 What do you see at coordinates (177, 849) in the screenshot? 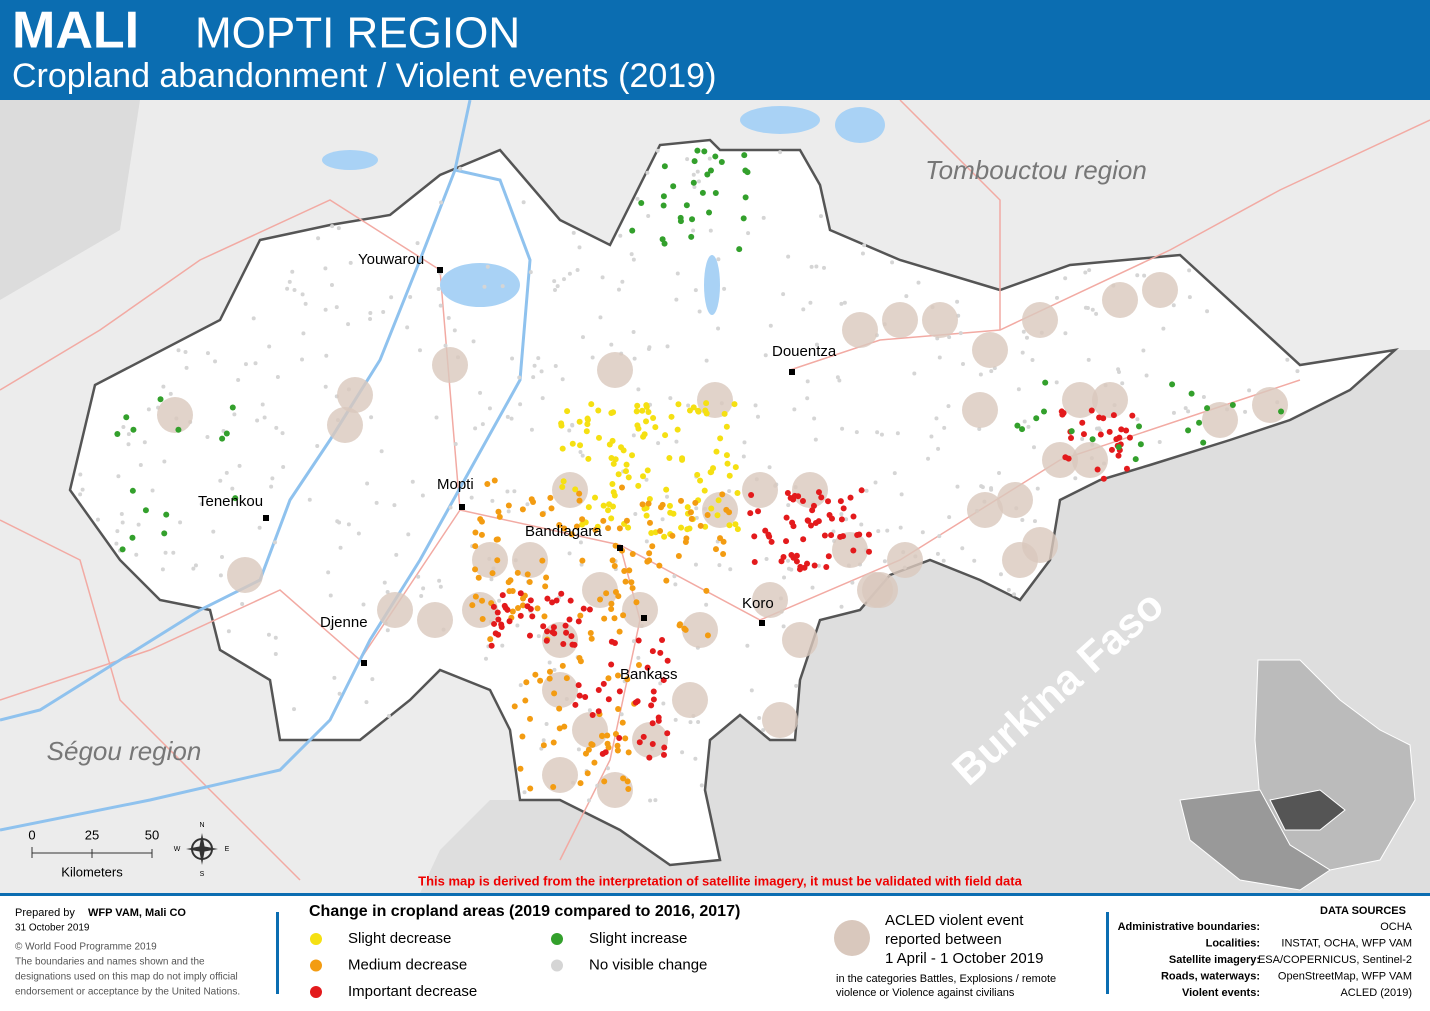
I see `compass-label: W` at bounding box center [177, 849].